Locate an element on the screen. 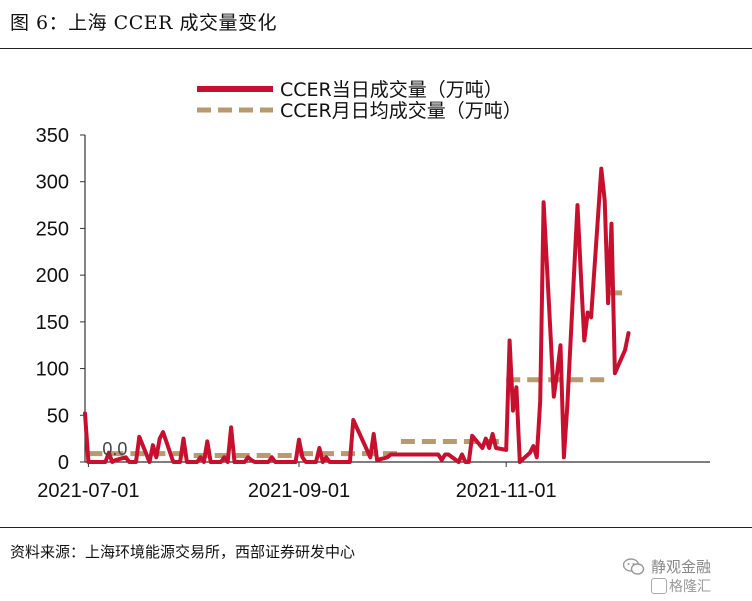 The image size is (752, 601). watermark: 静观金融 格隆汇 is located at coordinates (685, 576).